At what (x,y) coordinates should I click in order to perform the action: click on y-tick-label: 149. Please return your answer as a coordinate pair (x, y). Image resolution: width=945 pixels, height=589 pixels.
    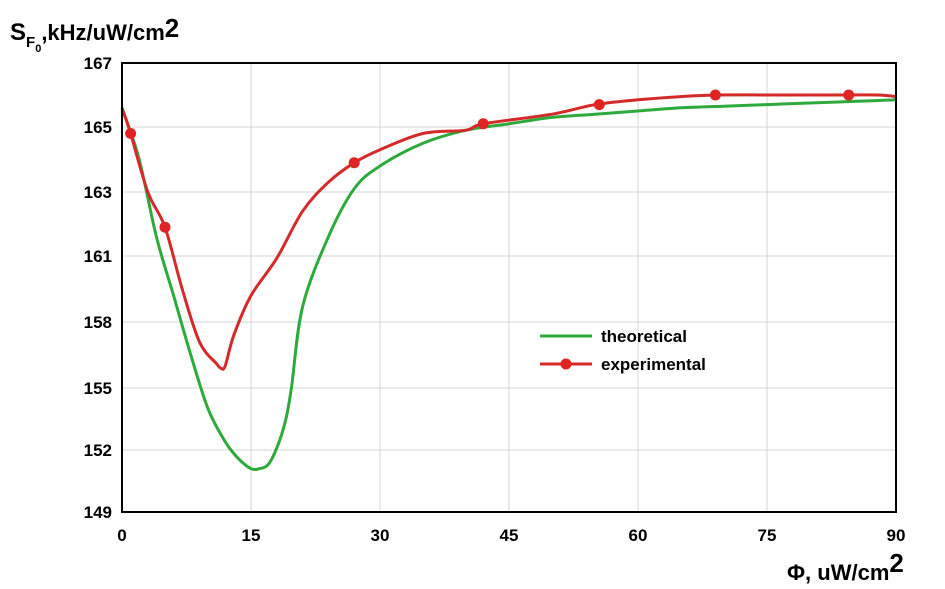
    Looking at the image, I should click on (98, 512).